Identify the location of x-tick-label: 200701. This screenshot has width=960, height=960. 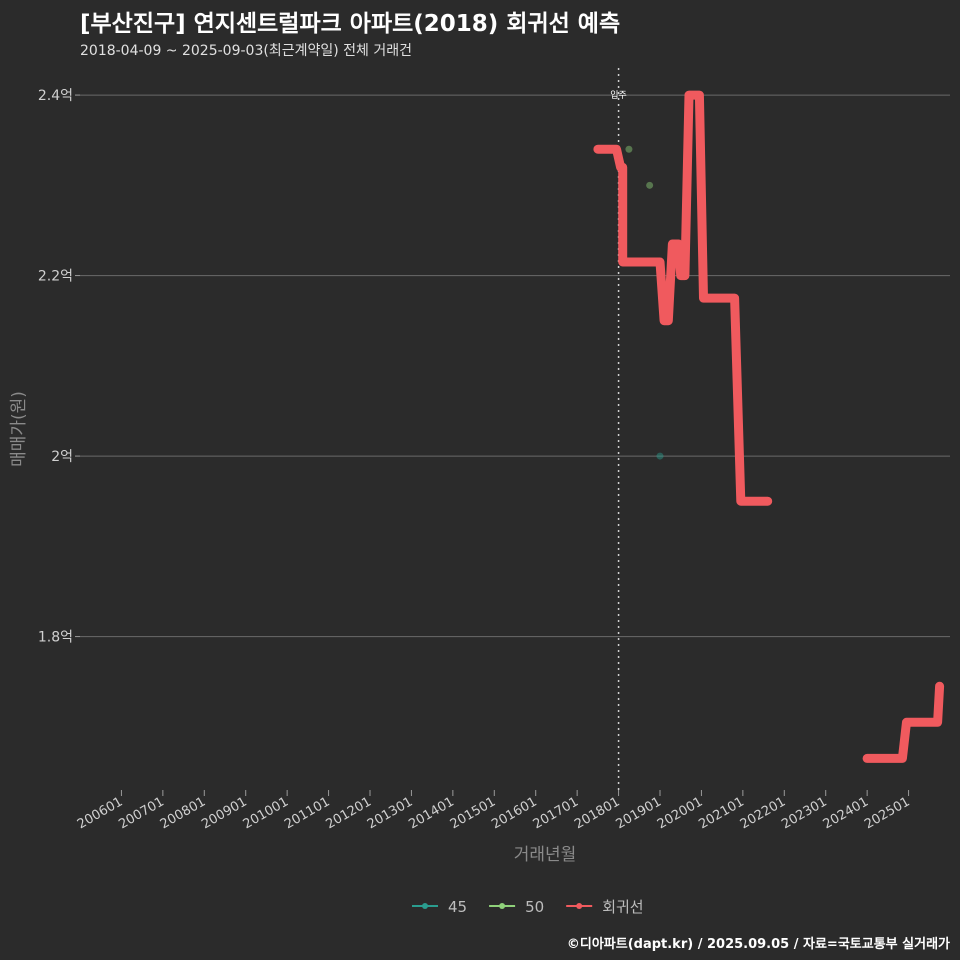
(141, 813).